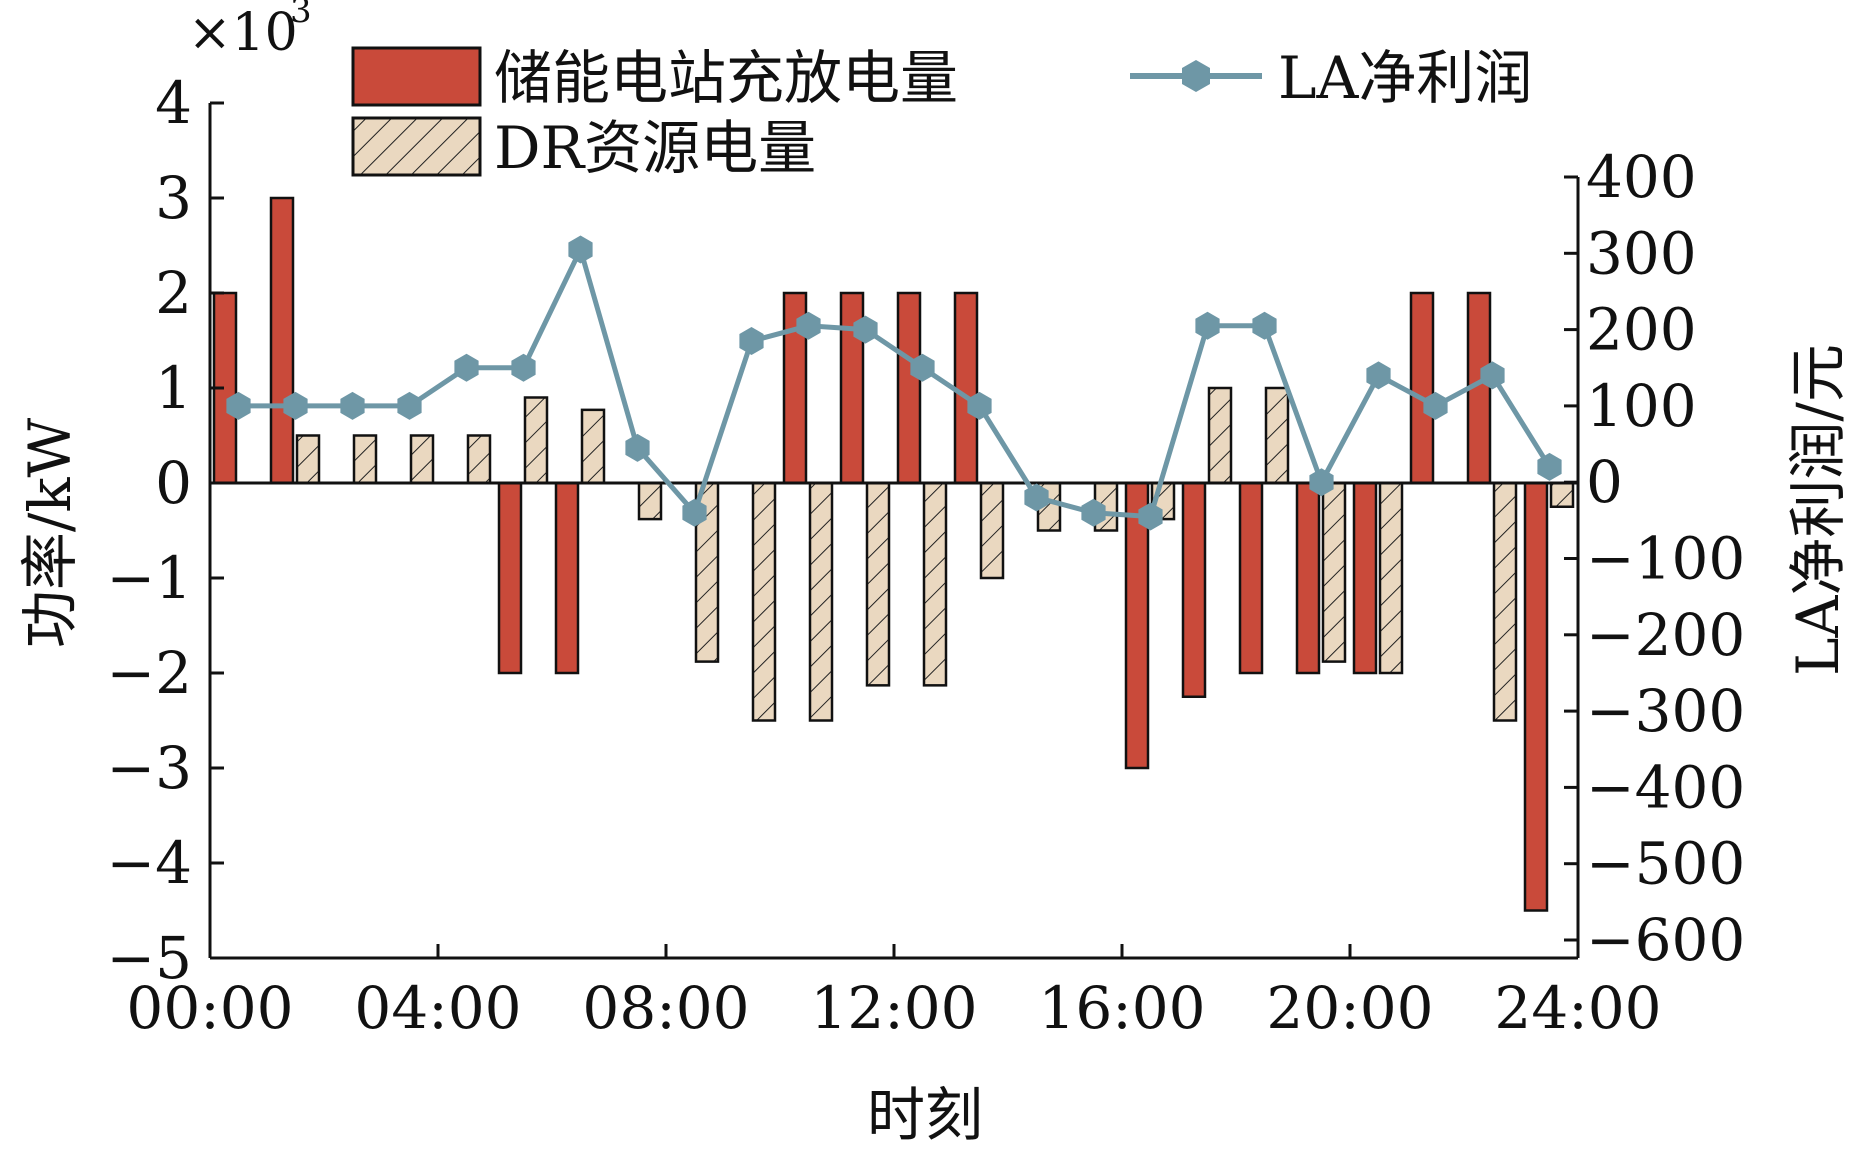  What do you see at coordinates (416, 76) in the screenshot?
I see `legend-swatch-storage` at bounding box center [416, 76].